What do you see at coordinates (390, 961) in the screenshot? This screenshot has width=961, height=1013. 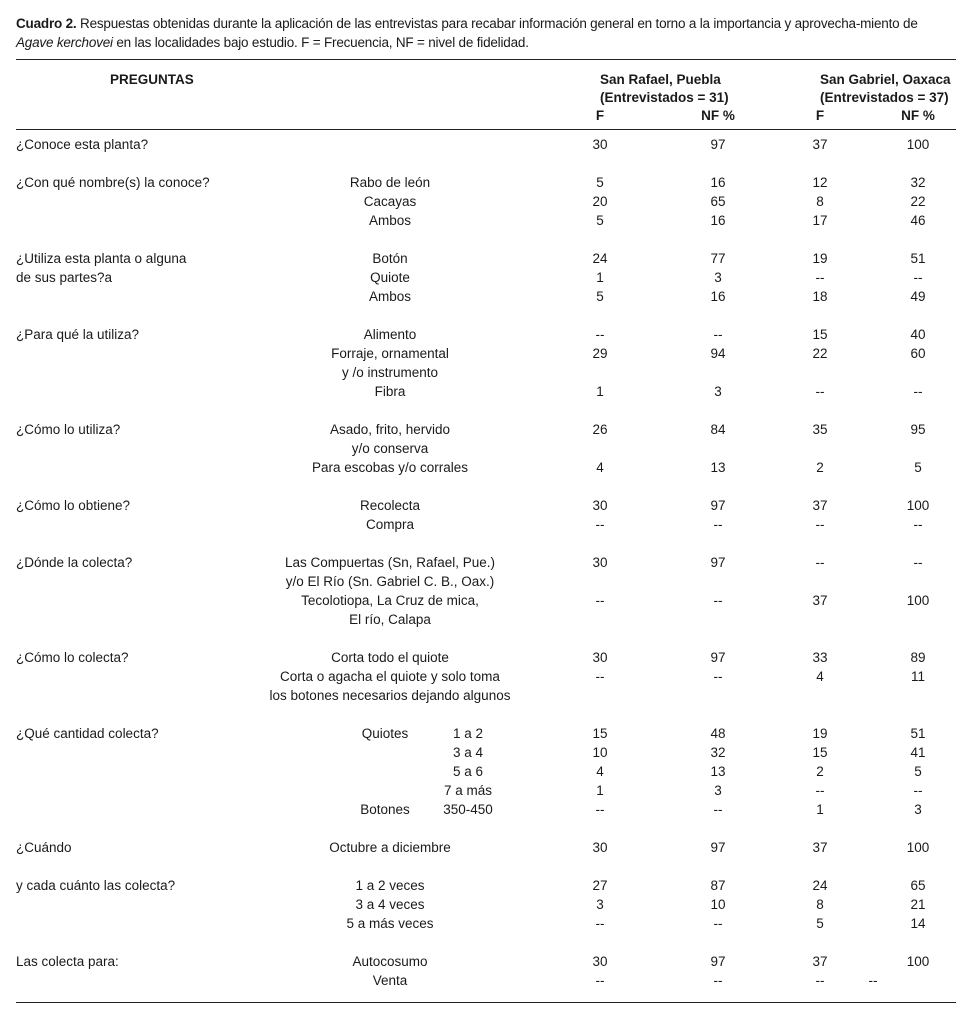 I see `option-cell: Autocosumo` at bounding box center [390, 961].